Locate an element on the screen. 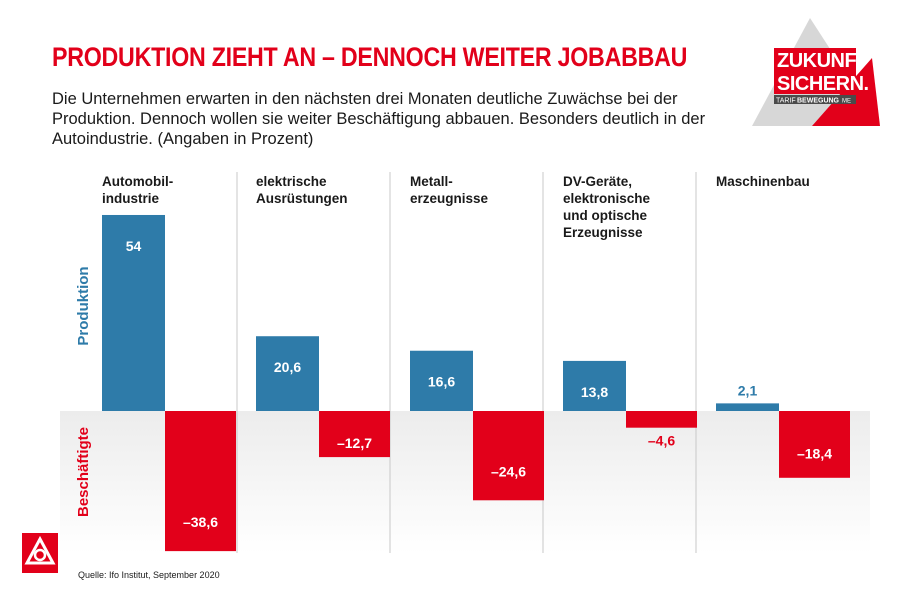 This screenshot has height=600, width=900. legend-produktion: Produktion is located at coordinates (83, 305).